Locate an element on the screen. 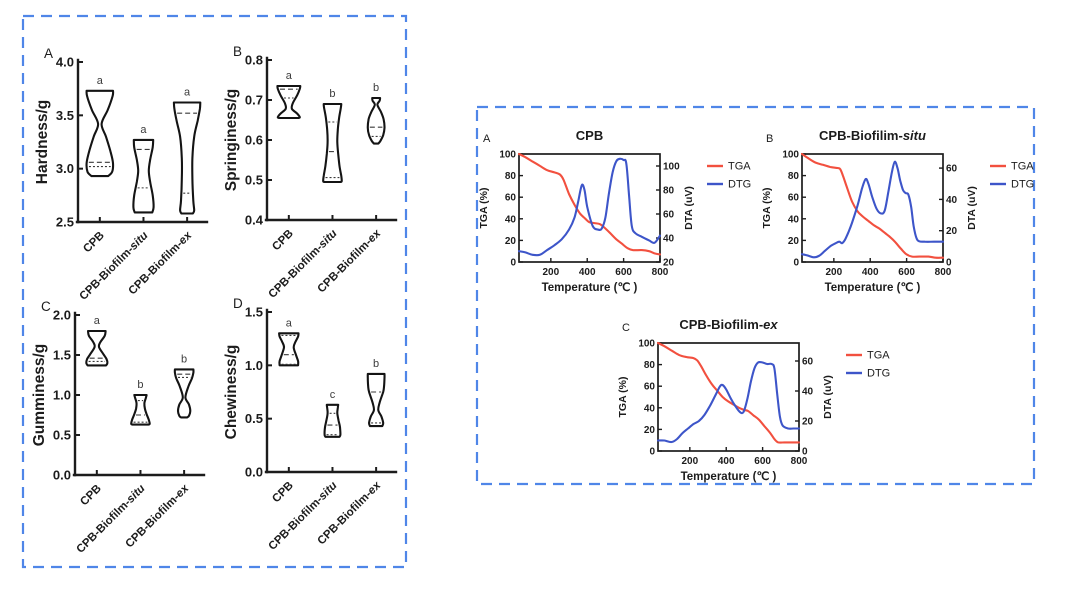 The height and width of the screenshot is (608, 1080). dtg-curve is located at coordinates (589, 207).